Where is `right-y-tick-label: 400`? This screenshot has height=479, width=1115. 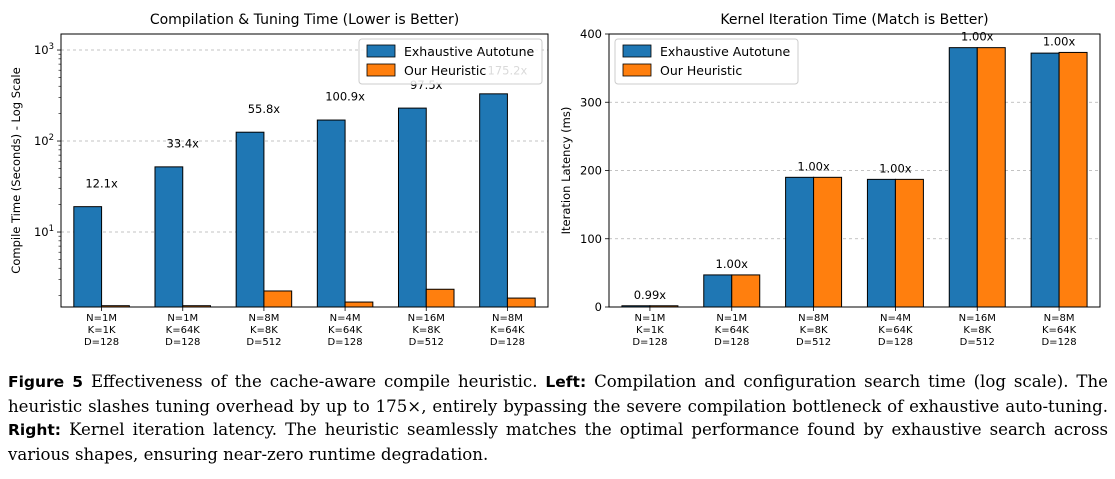
right-y-tick-label: 400 is located at coordinates (591, 34).